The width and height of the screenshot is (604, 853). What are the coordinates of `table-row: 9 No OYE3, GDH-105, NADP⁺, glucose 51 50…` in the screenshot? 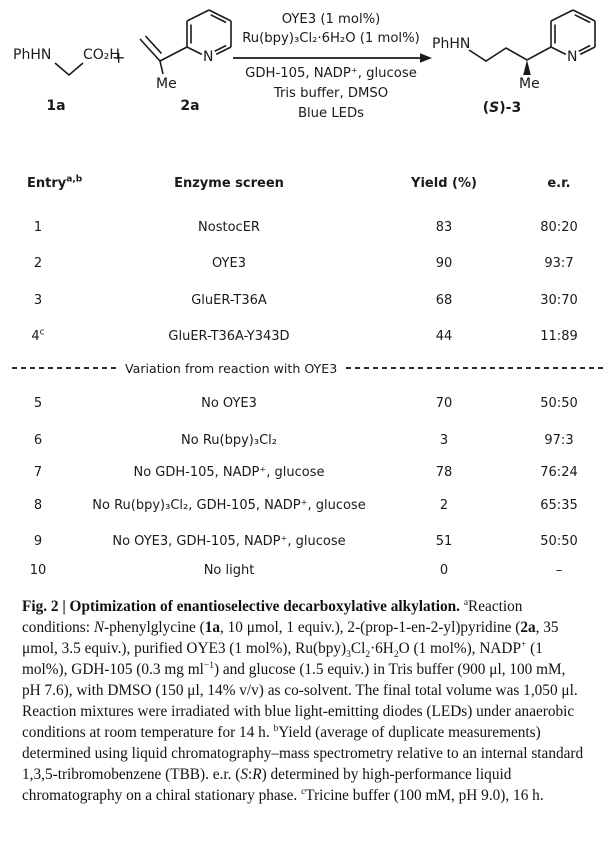 It's located at (302, 542).